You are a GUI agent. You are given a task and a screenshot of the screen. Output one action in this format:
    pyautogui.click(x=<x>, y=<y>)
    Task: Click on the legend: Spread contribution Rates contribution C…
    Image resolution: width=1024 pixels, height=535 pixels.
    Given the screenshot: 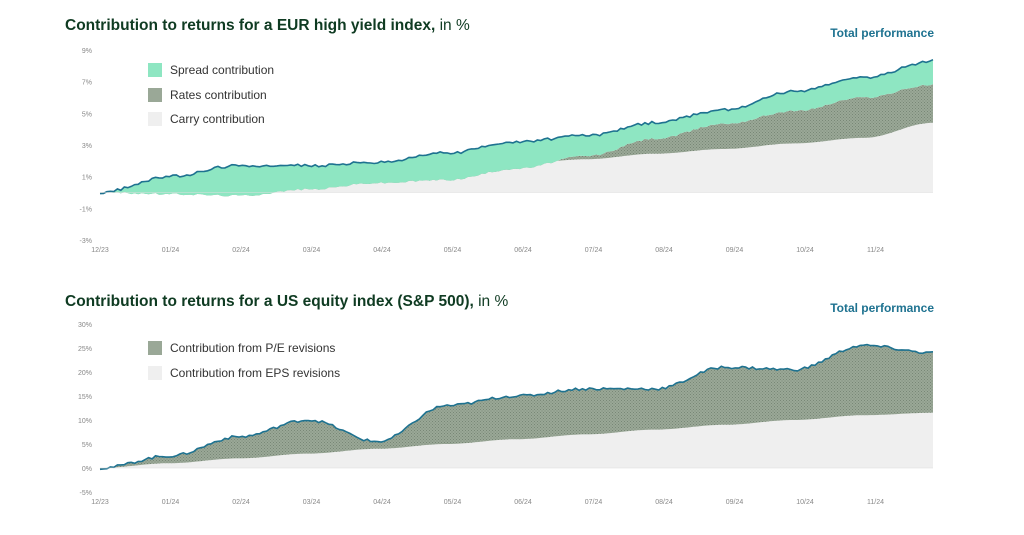 What is the action you would take?
    pyautogui.click(x=211, y=95)
    